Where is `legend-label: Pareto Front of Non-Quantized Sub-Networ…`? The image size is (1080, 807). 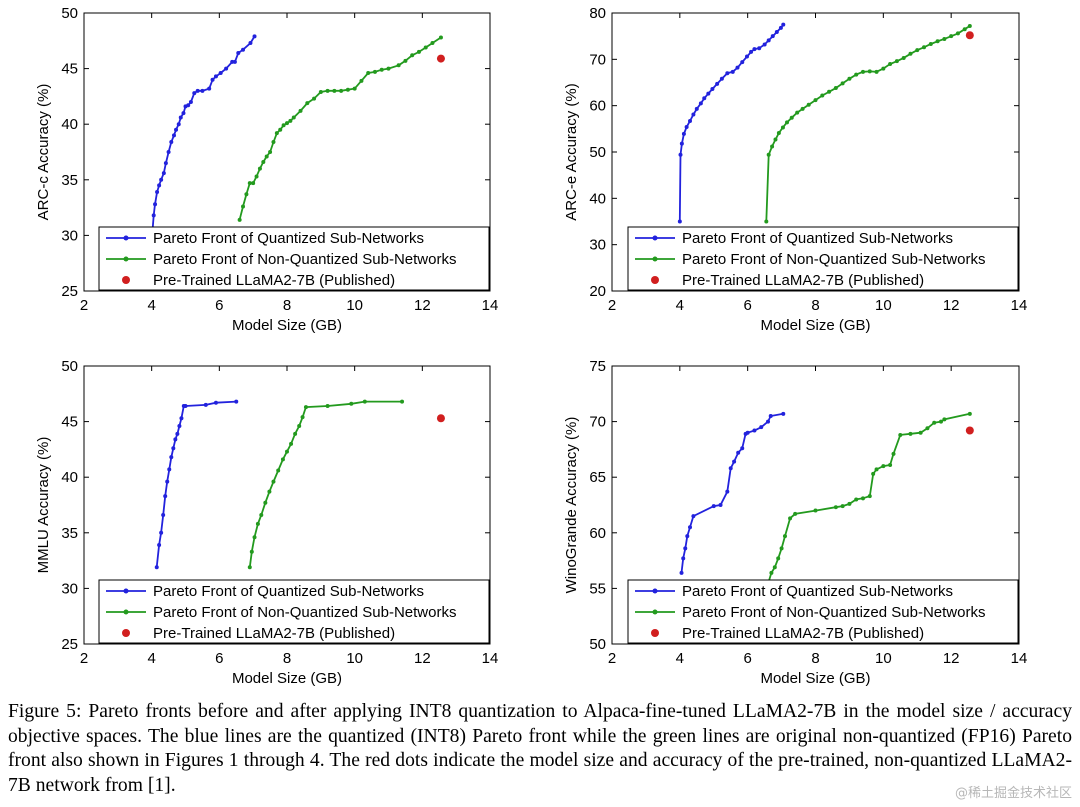 legend-label: Pareto Front of Non-Quantized Sub-Networ… is located at coordinates (833, 612).